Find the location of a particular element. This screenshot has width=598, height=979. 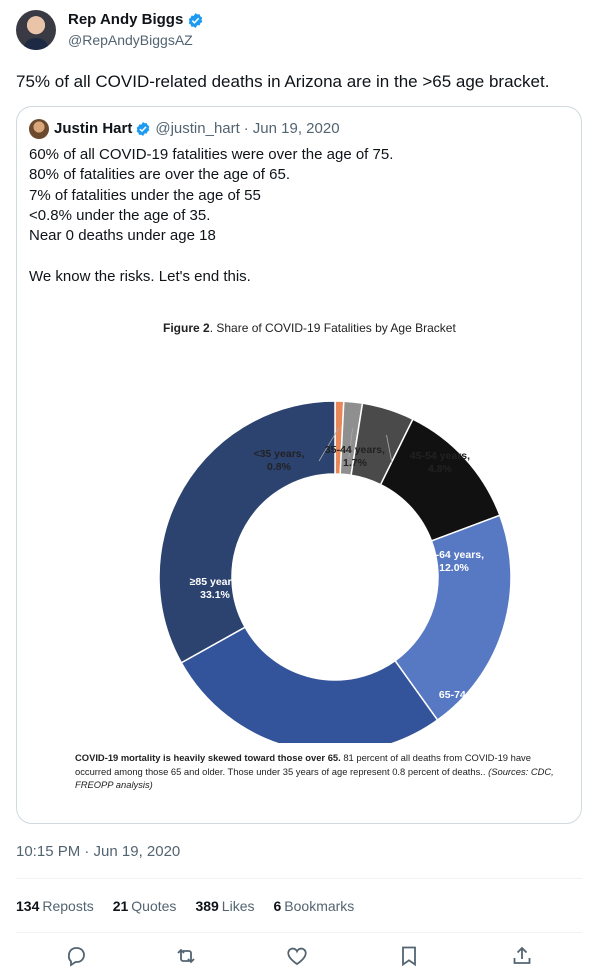

quote-header: Justin Hart @justin_hart · Jun 19, 2020 is located at coordinates (184, 129).